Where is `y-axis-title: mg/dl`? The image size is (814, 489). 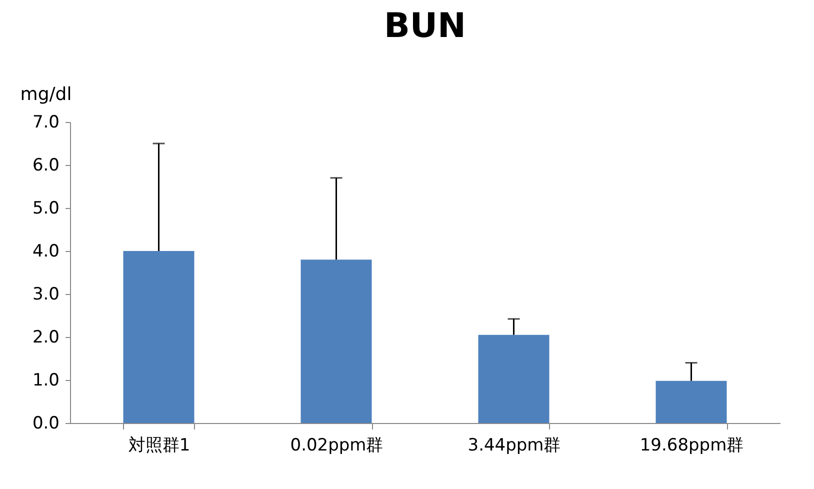 y-axis-title: mg/dl is located at coordinates (46, 94).